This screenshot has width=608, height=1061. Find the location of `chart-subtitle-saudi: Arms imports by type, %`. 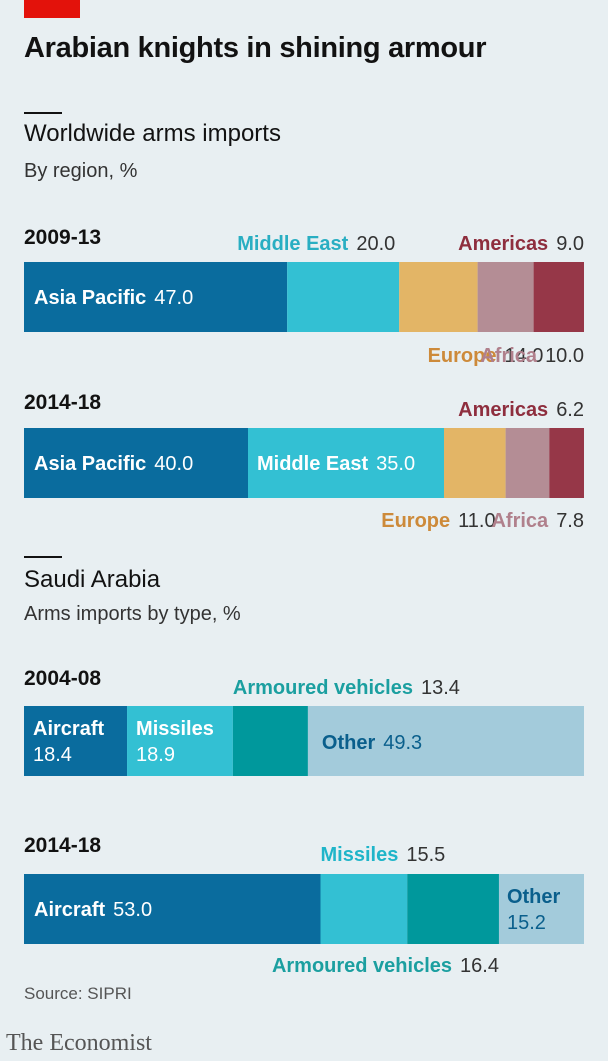

chart-subtitle-saudi: Arms imports by type, % is located at coordinates (132, 614).